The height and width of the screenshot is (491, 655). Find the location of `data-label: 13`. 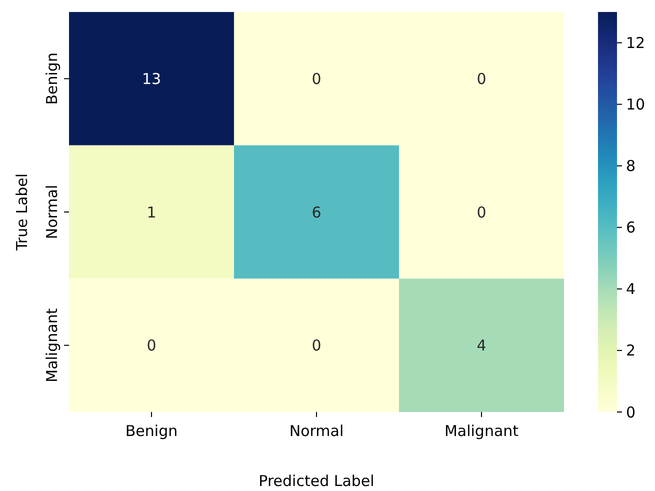

data-label: 13 is located at coordinates (152, 79).